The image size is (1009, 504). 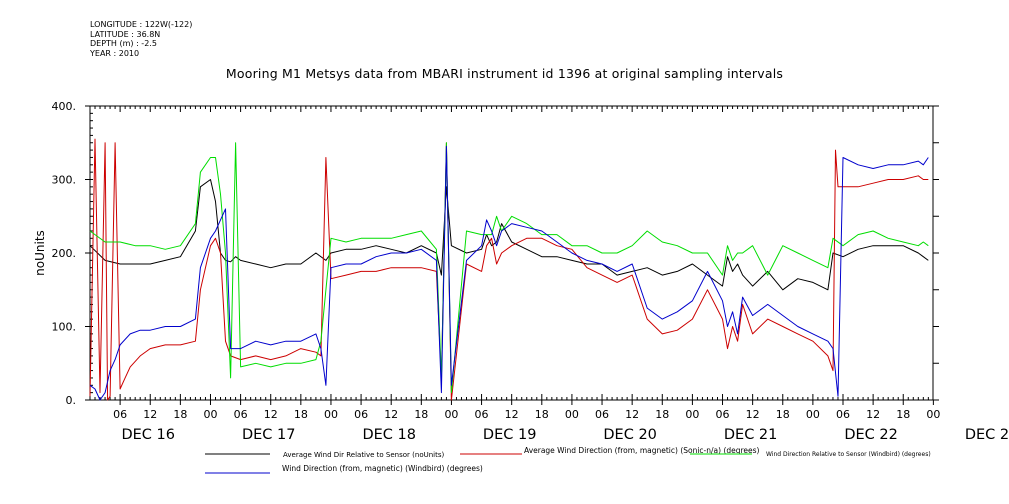 I want to click on x-day-label: DEC 16, so click(x=148, y=435).